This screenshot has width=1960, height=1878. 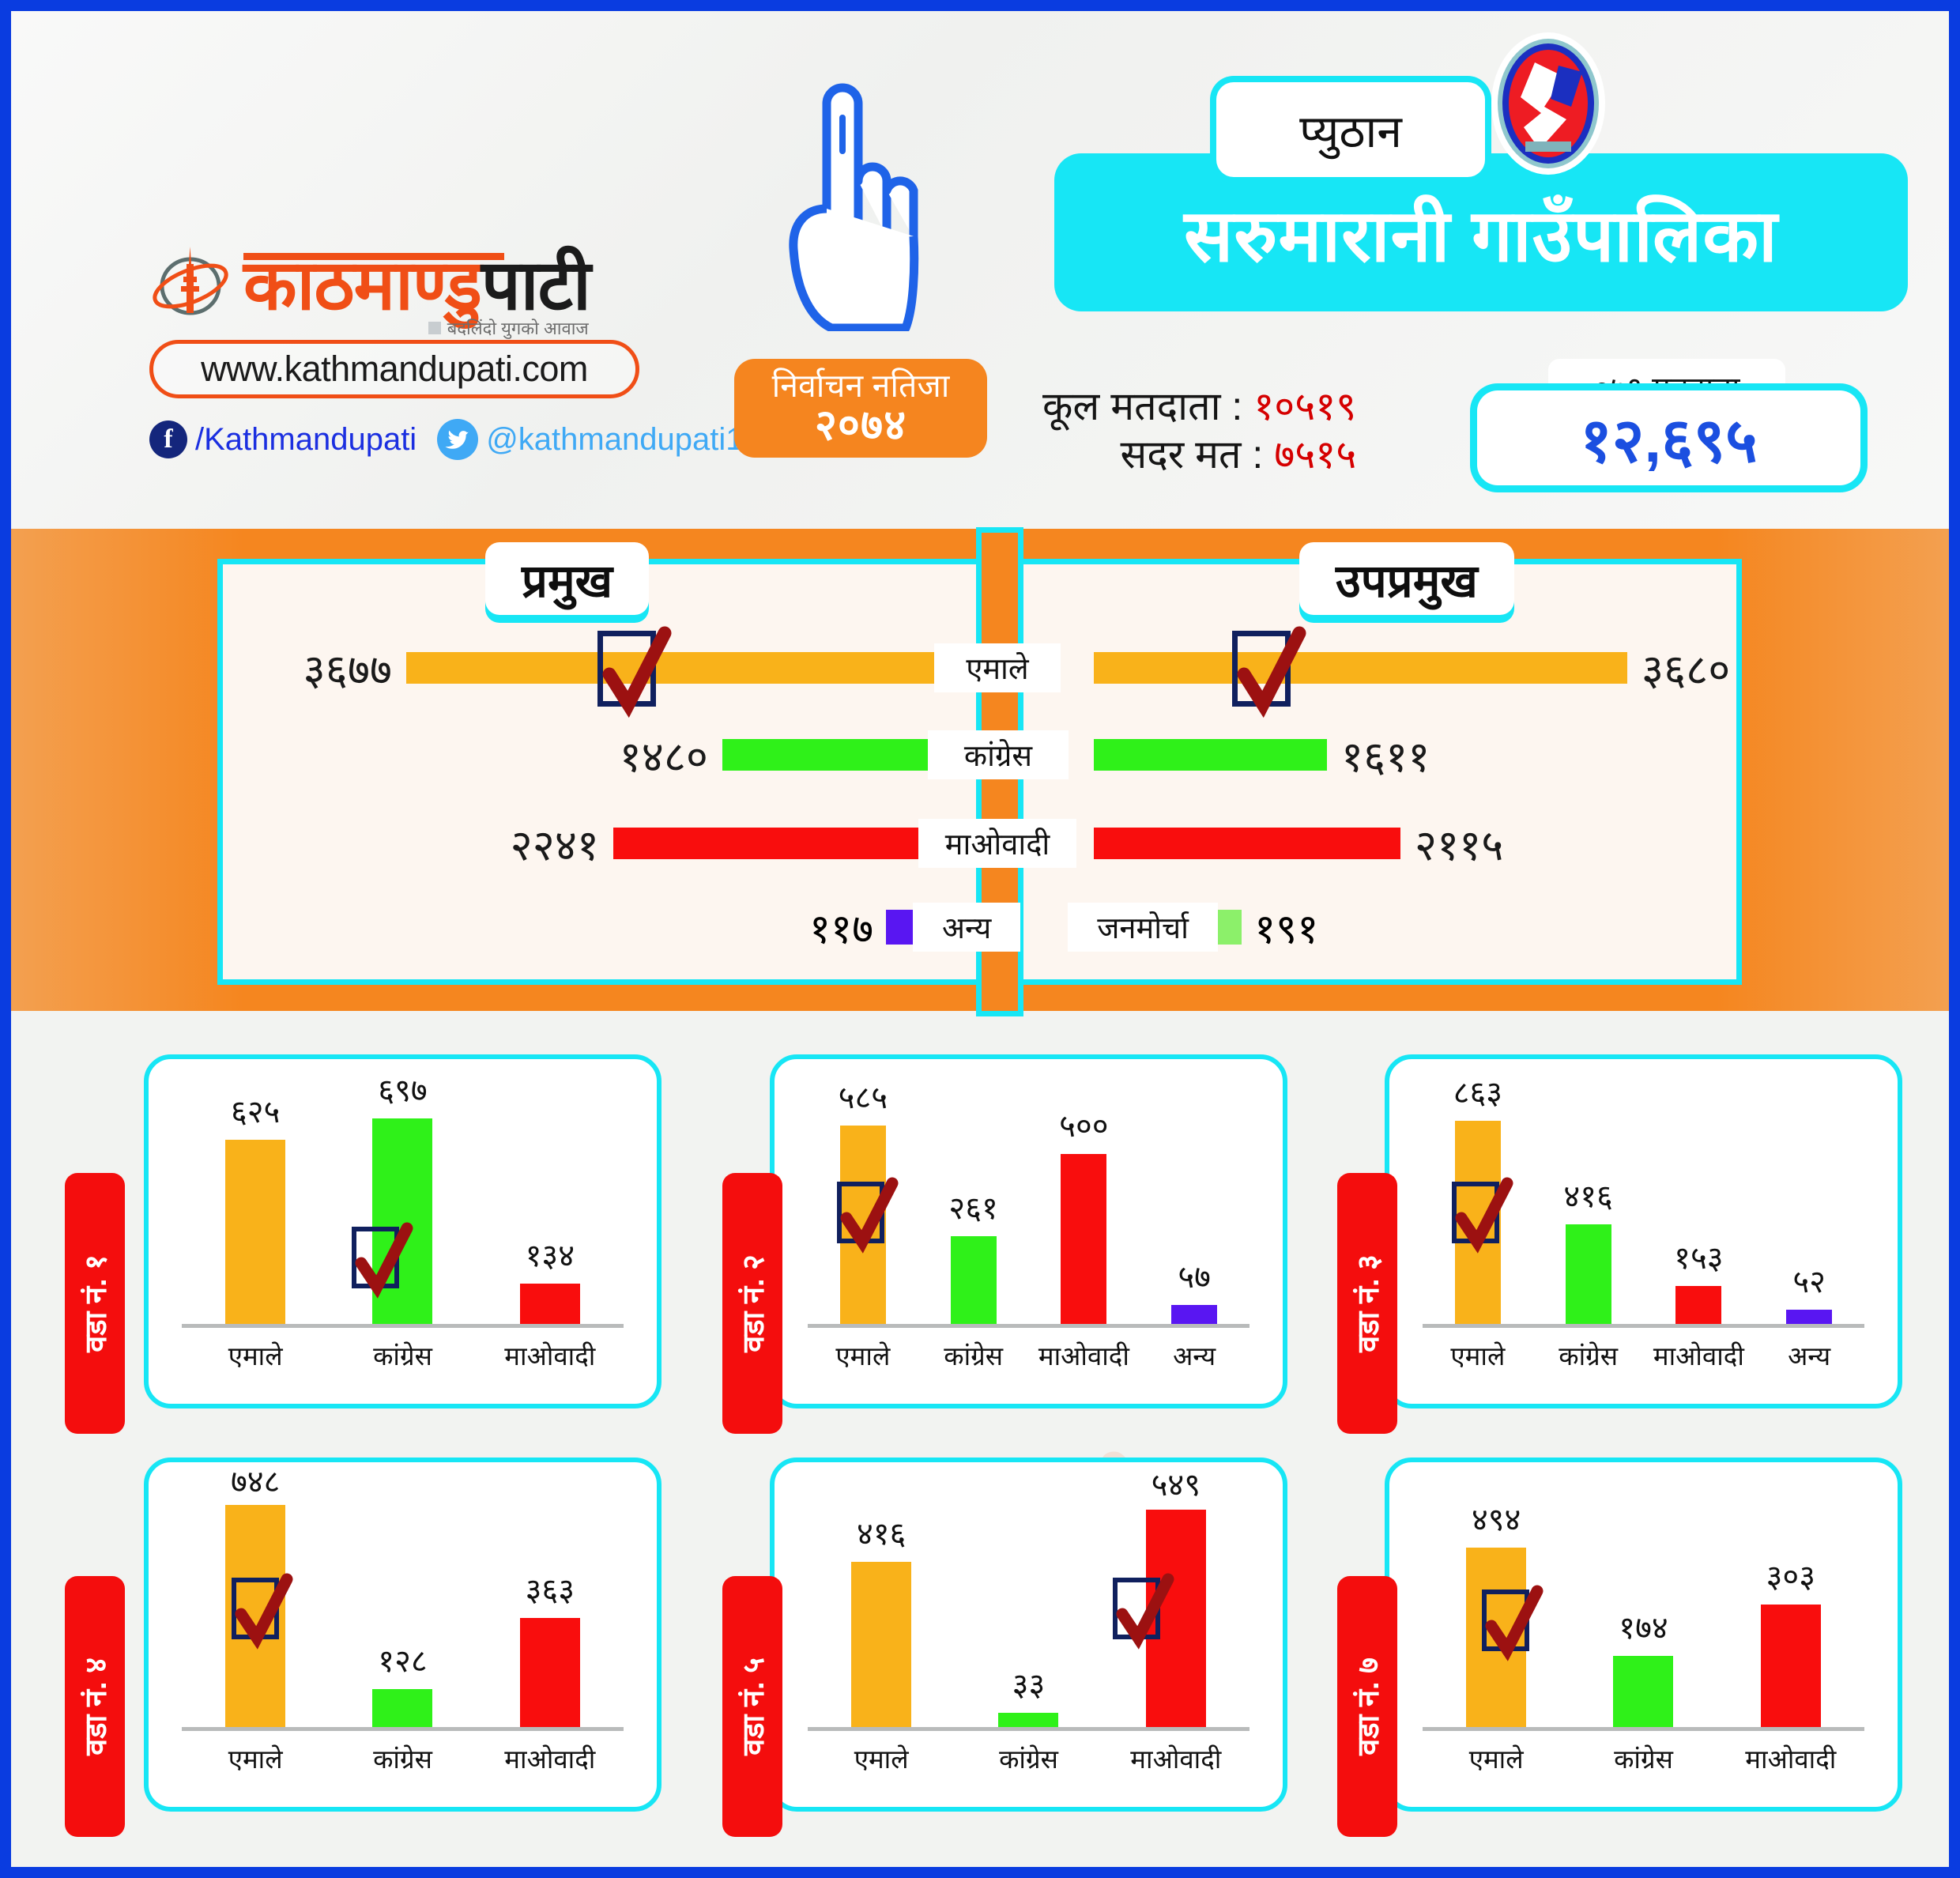 I want to click on bar-value: २६१, so click(x=973, y=1209).